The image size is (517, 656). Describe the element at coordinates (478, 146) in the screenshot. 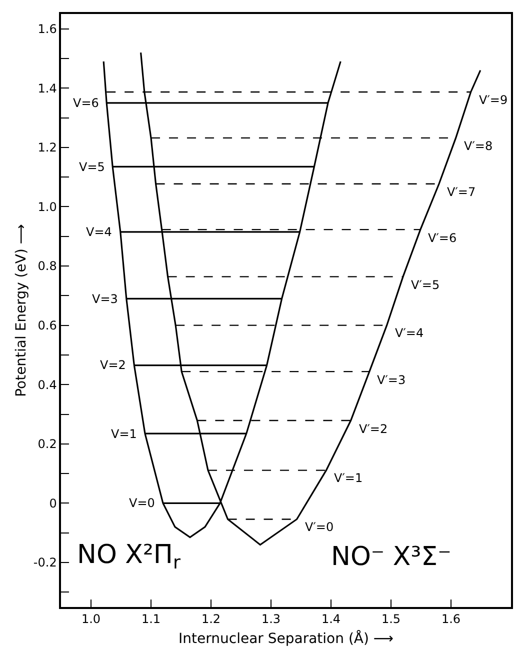

I see `annotation: V′=8` at that location.